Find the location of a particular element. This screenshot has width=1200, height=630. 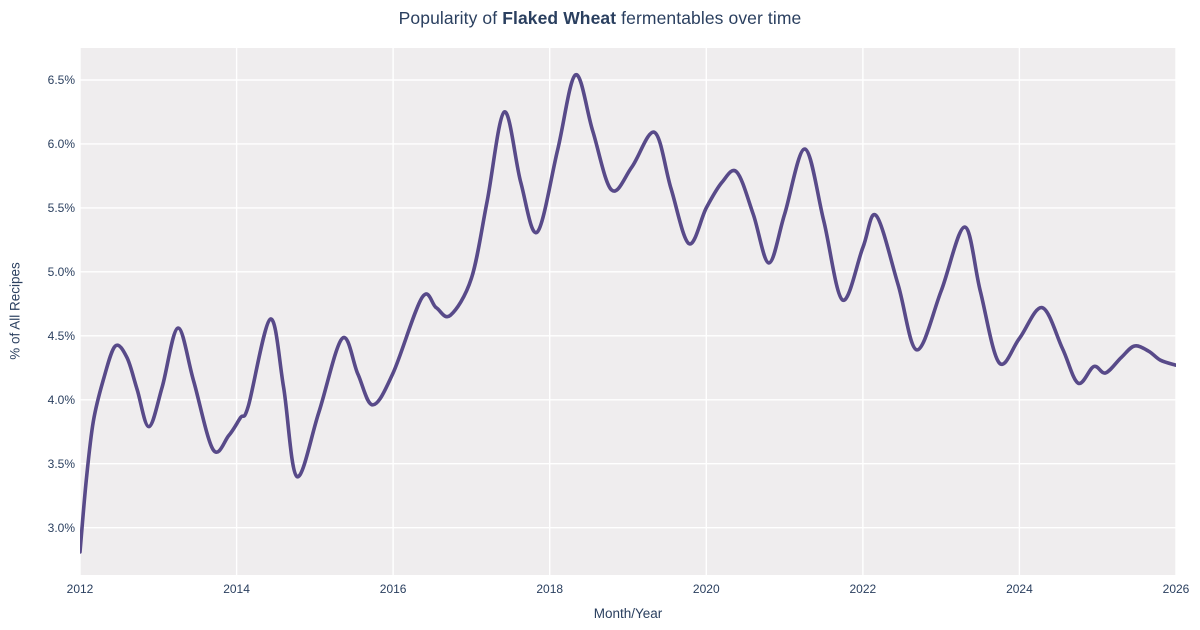

x-tick-label: 2018 is located at coordinates (550, 589).